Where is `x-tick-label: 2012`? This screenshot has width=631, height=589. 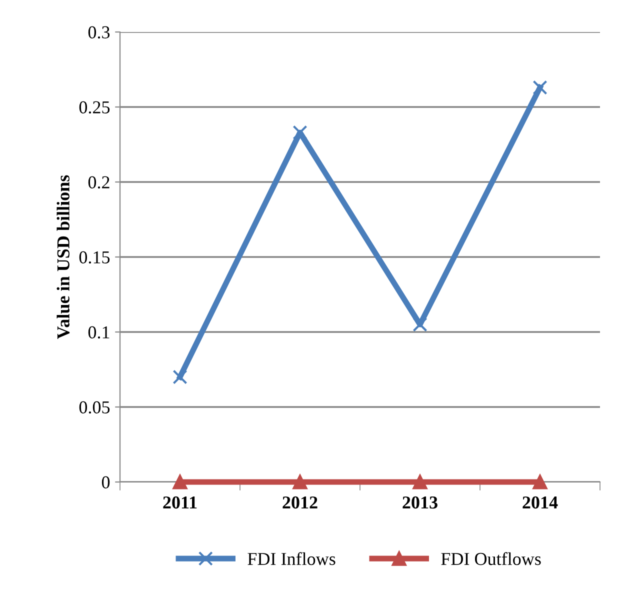 x-tick-label: 2012 is located at coordinates (300, 502).